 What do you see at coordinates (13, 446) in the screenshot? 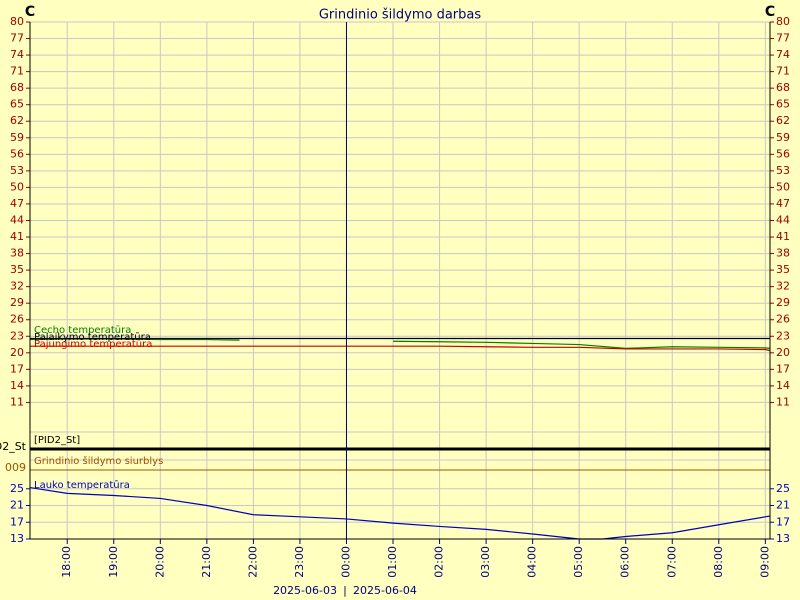
I see `y-axis-label: PID2_St` at bounding box center [13, 446].